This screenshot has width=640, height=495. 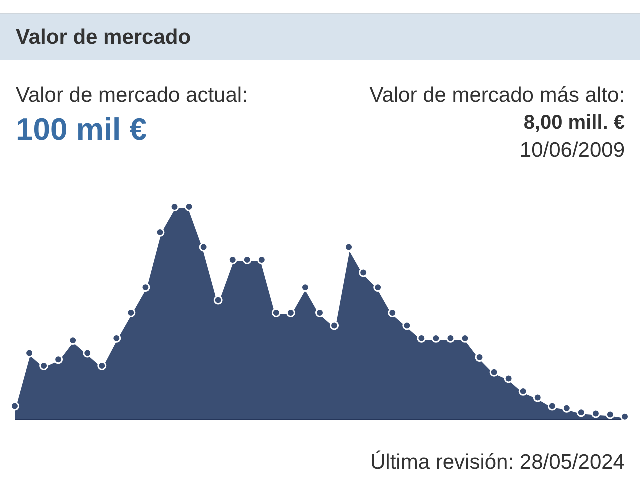 I want to click on text: 10/06/2009, so click(x=572, y=150).